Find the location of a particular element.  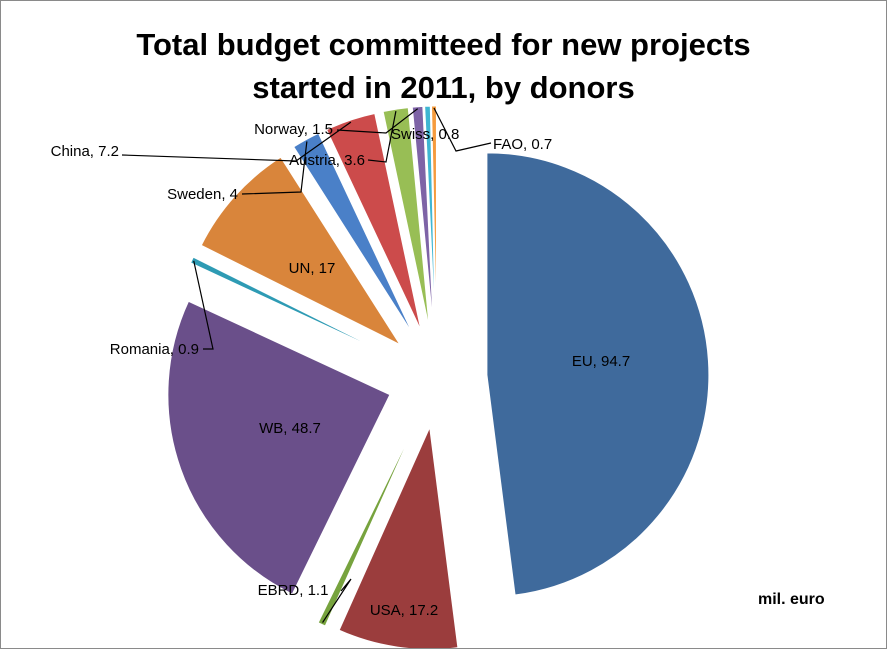

pie-slice-norway is located at coordinates (422, 217).